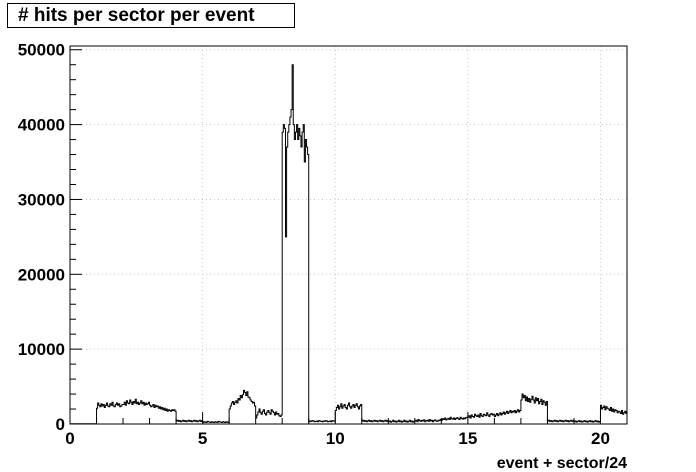 Image resolution: width=696 pixels, height=472 pixels. I want to click on x-tick-label: 20, so click(600, 438).